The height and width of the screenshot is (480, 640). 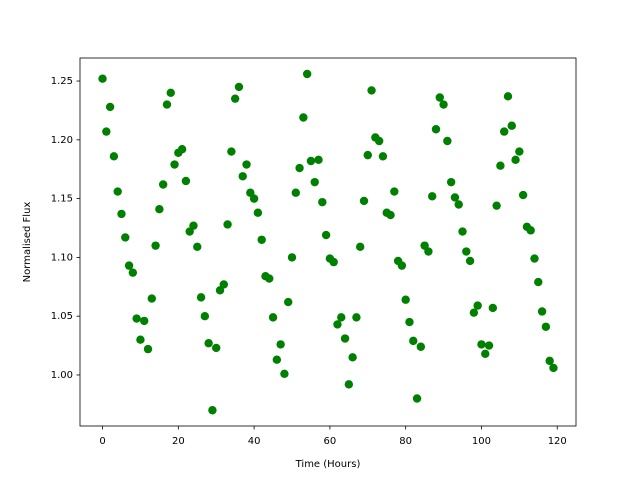 What do you see at coordinates (62, 199) in the screenshot?
I see `y-tick-label: 1.15` at bounding box center [62, 199].